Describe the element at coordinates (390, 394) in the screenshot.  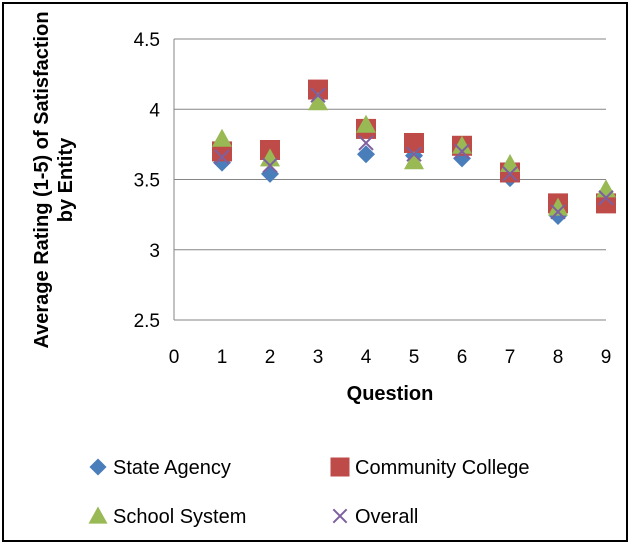
I see `x-axis-title: Question` at that location.